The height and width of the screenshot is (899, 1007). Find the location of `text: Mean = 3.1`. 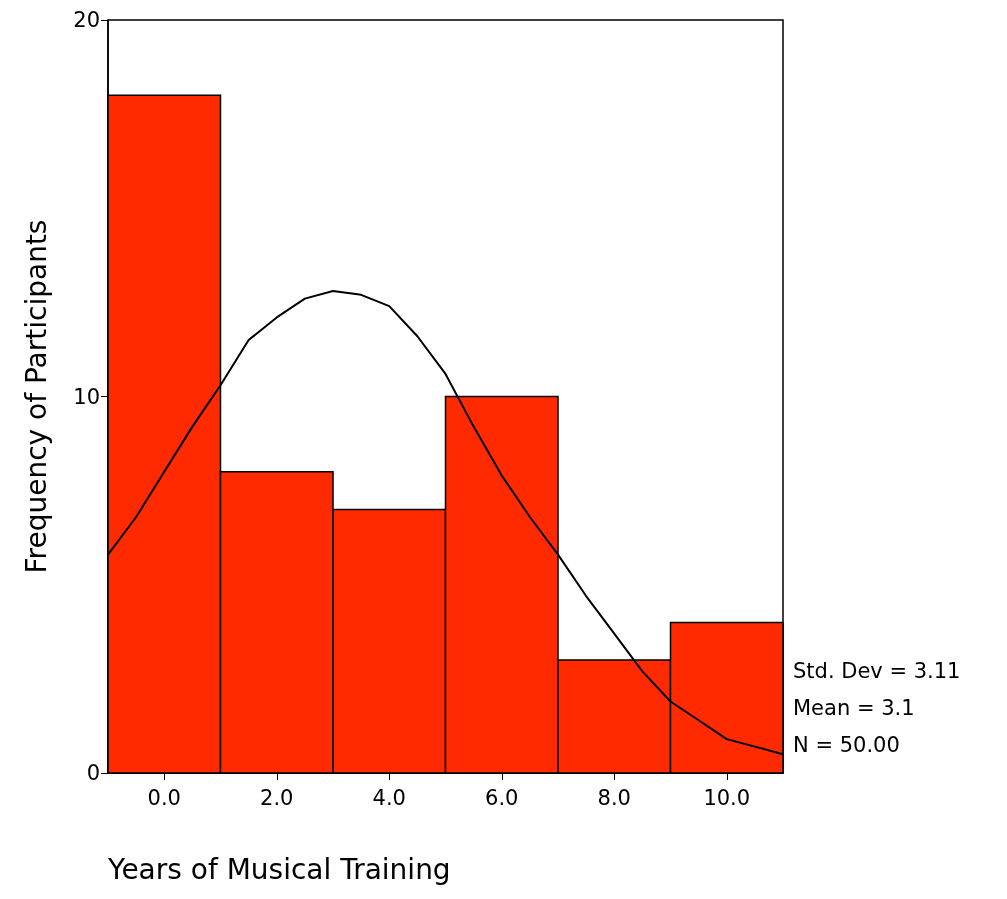

text: Mean = 3.1 is located at coordinates (854, 707).